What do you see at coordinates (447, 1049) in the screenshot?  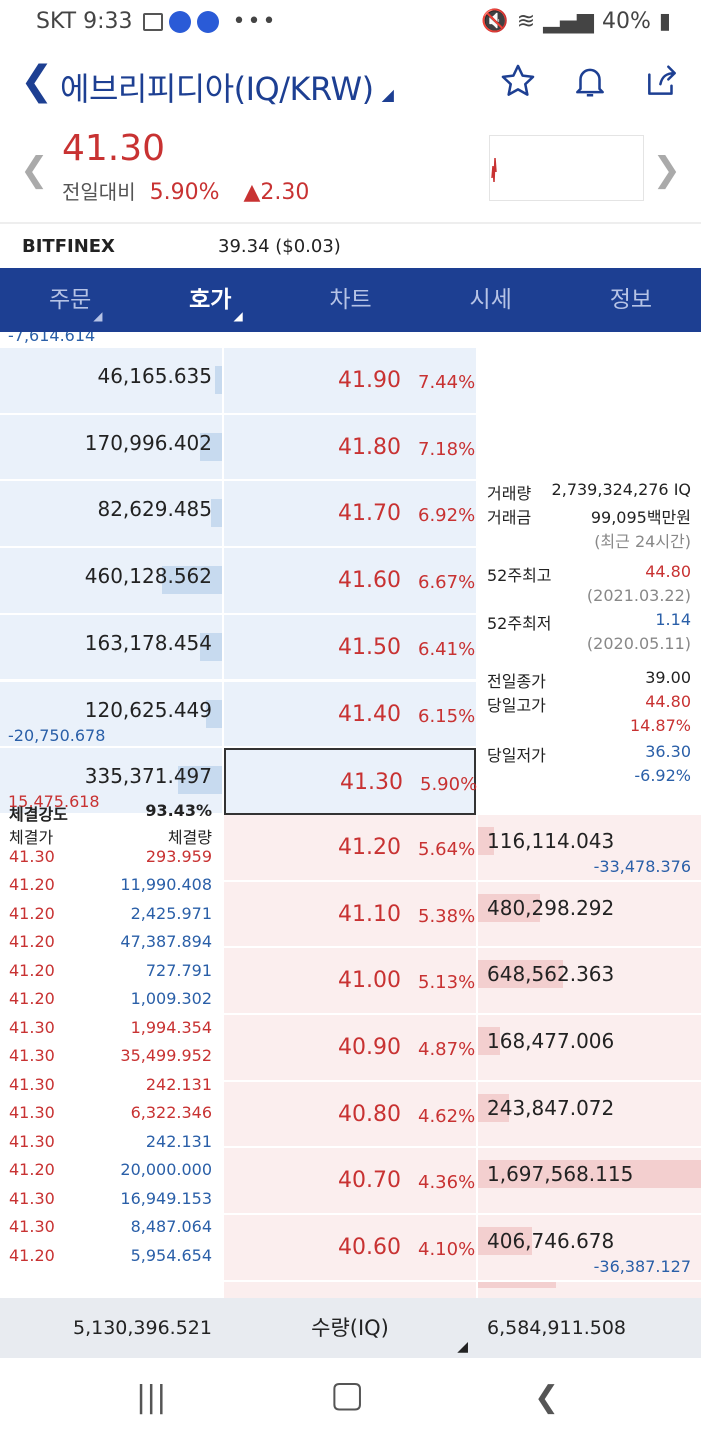 I see `bid-pct: 4.87%` at bounding box center [447, 1049].